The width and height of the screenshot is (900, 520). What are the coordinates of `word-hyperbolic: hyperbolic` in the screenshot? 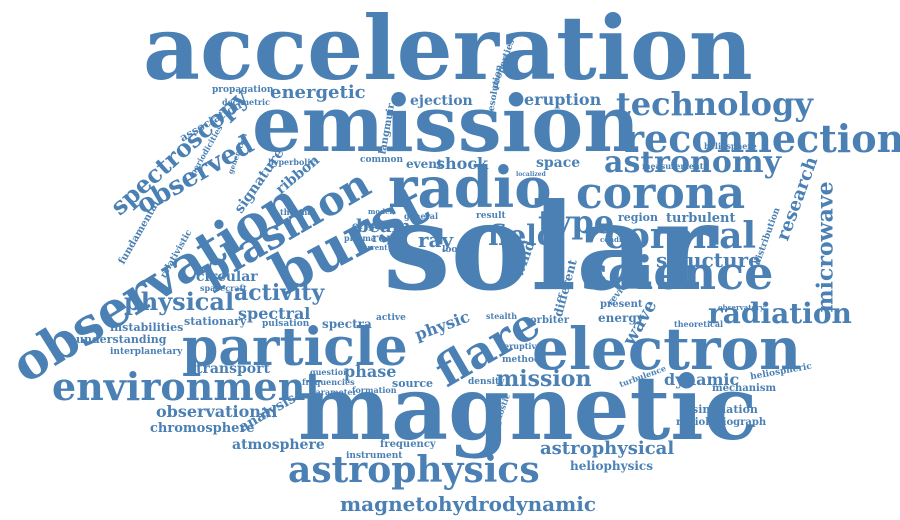 It's located at (292, 162).